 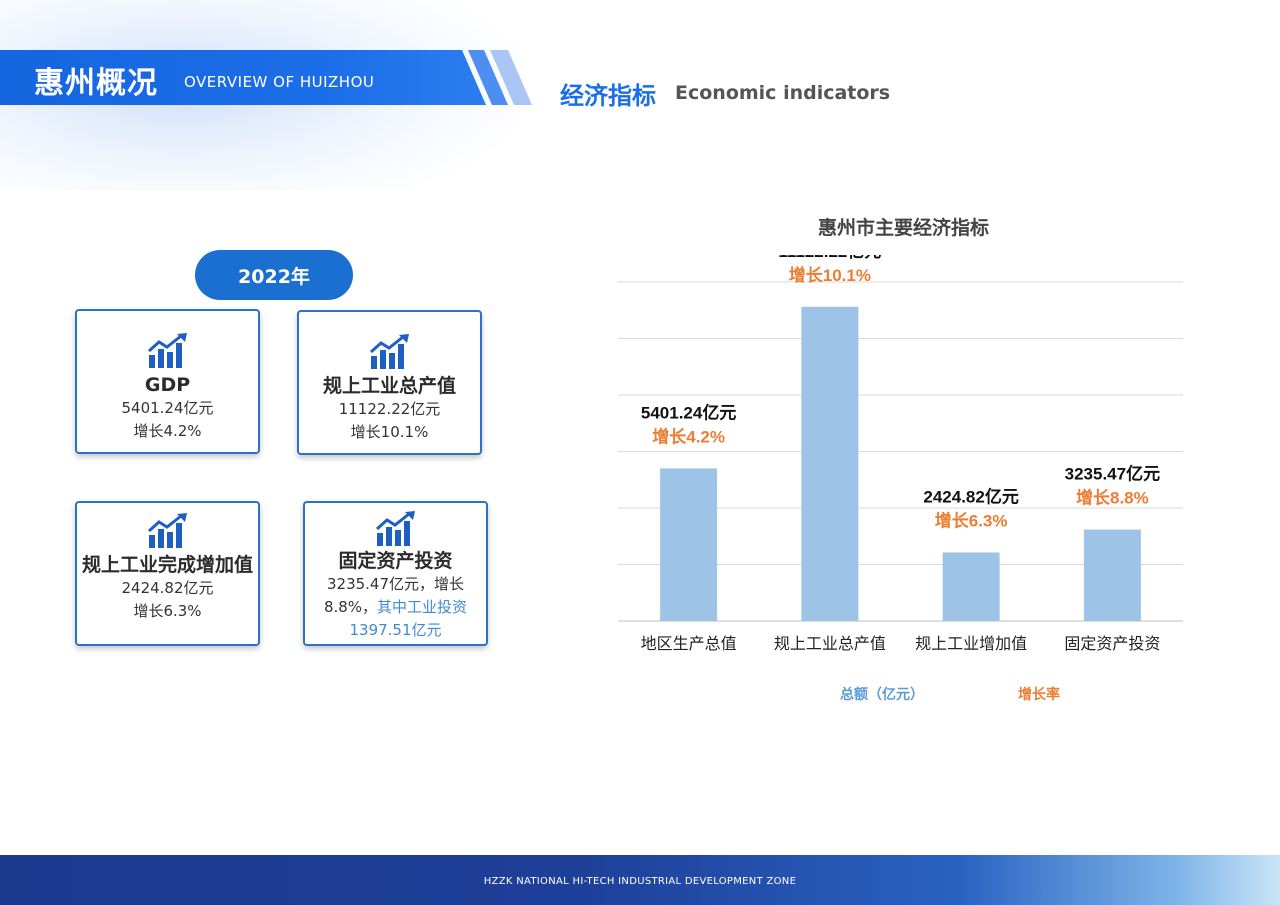 What do you see at coordinates (395, 630) in the screenshot?
I see `card-industrial-investment: 1397.51亿元` at bounding box center [395, 630].